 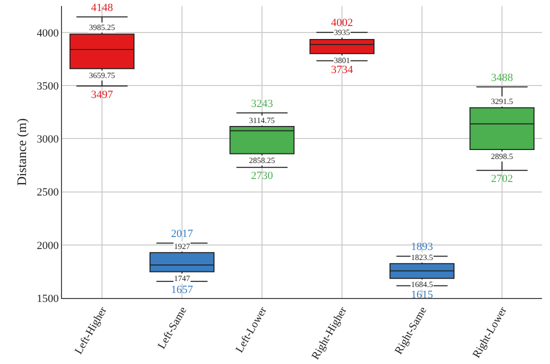 What do you see at coordinates (48, 192) in the screenshot?
I see `y-tick-label: 2500` at bounding box center [48, 192].